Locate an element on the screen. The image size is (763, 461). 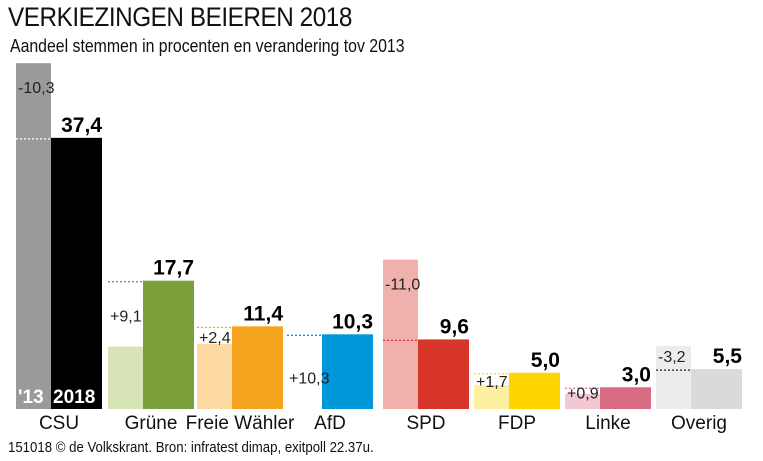
value-label: 10,3 is located at coordinates (352, 321).